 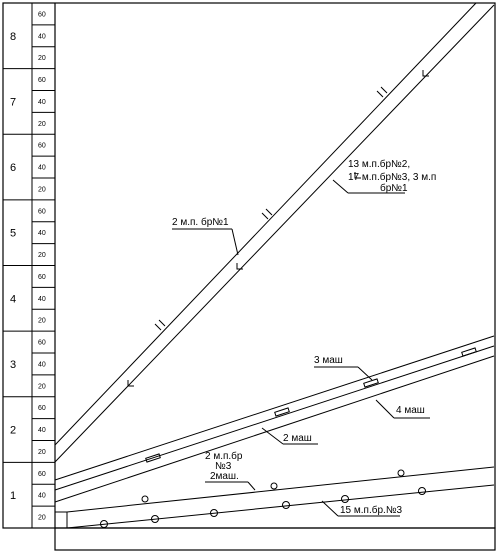 I want to click on label: 2 м.п. бр№1, so click(x=200, y=222).